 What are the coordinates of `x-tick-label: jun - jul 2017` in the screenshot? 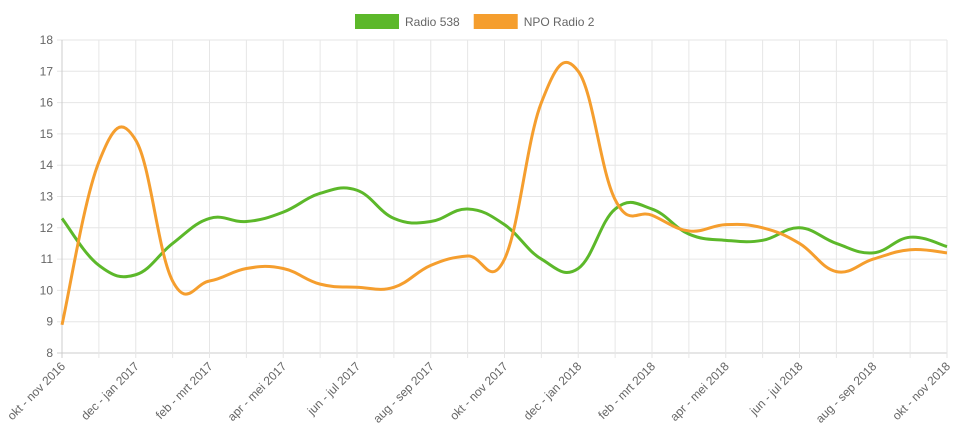 It's located at (333, 388).